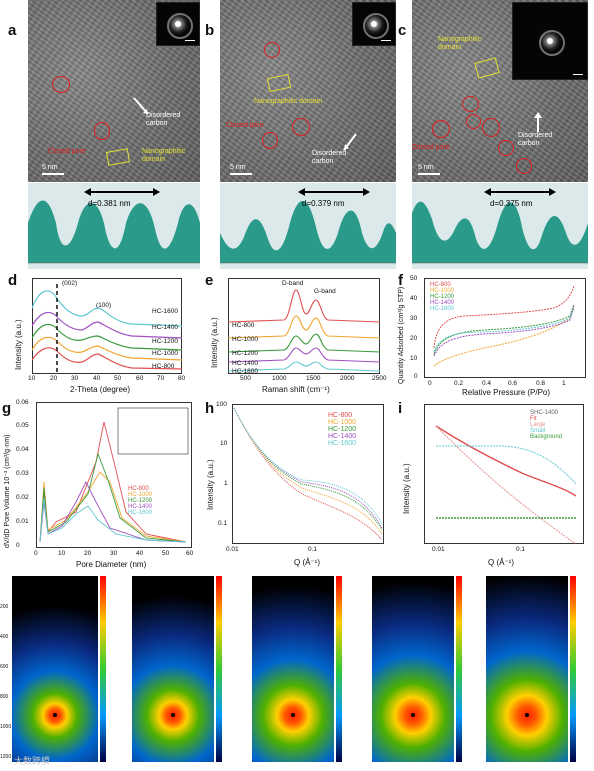 The height and width of the screenshot is (771, 594). Describe the element at coordinates (104, 305) in the screenshot. I see `annotation-100: (100)` at that location.